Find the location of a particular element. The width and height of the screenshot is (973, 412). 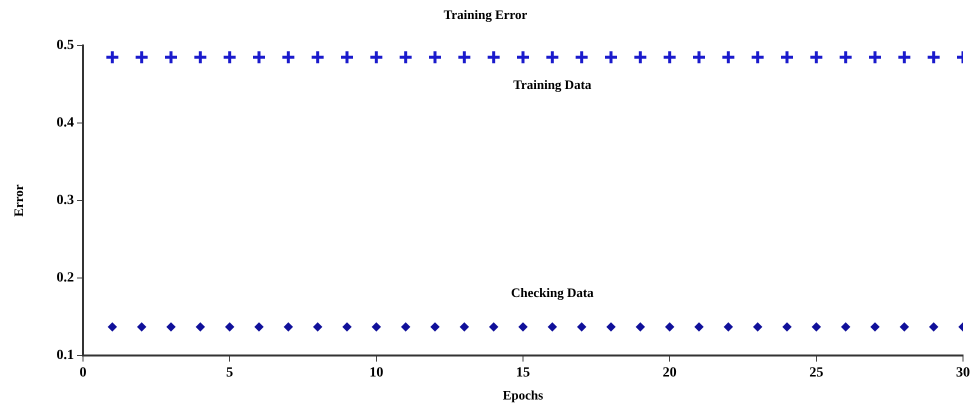

x-tick-label: 25 is located at coordinates (816, 373).